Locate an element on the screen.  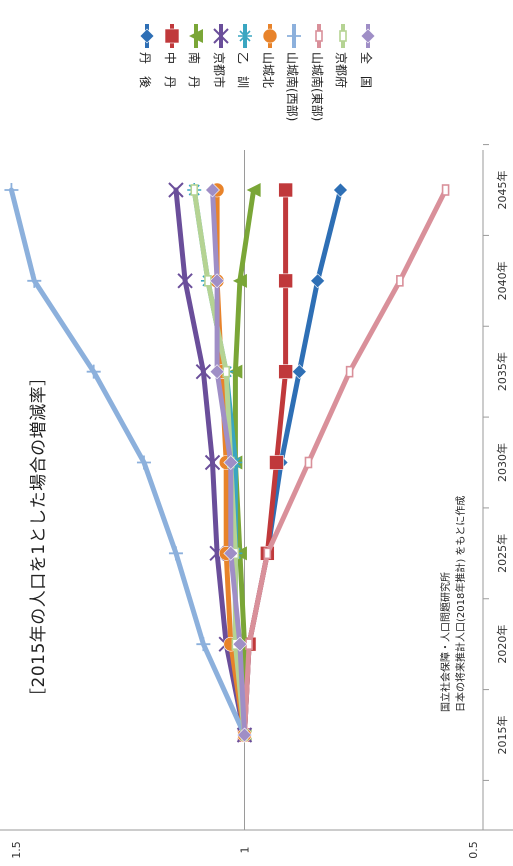
legend-label: 山城北 is located at coordinates (267, 70).